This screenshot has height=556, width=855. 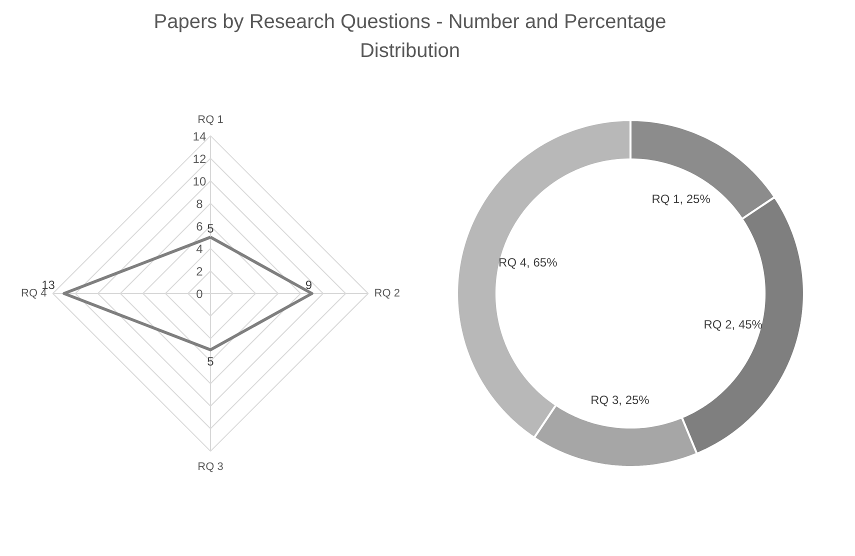 I want to click on spoke-label: RQ 3, so click(x=211, y=466).